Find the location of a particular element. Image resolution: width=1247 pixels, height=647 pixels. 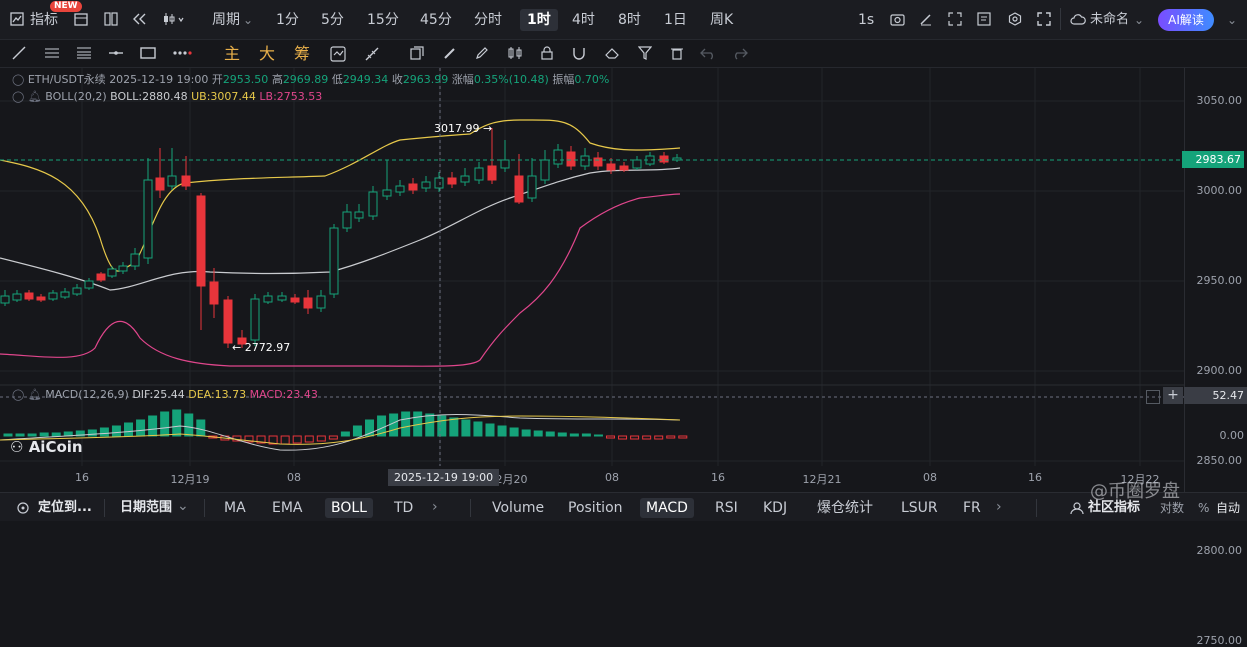

interval-timeshare: 分时 is located at coordinates (488, 20).